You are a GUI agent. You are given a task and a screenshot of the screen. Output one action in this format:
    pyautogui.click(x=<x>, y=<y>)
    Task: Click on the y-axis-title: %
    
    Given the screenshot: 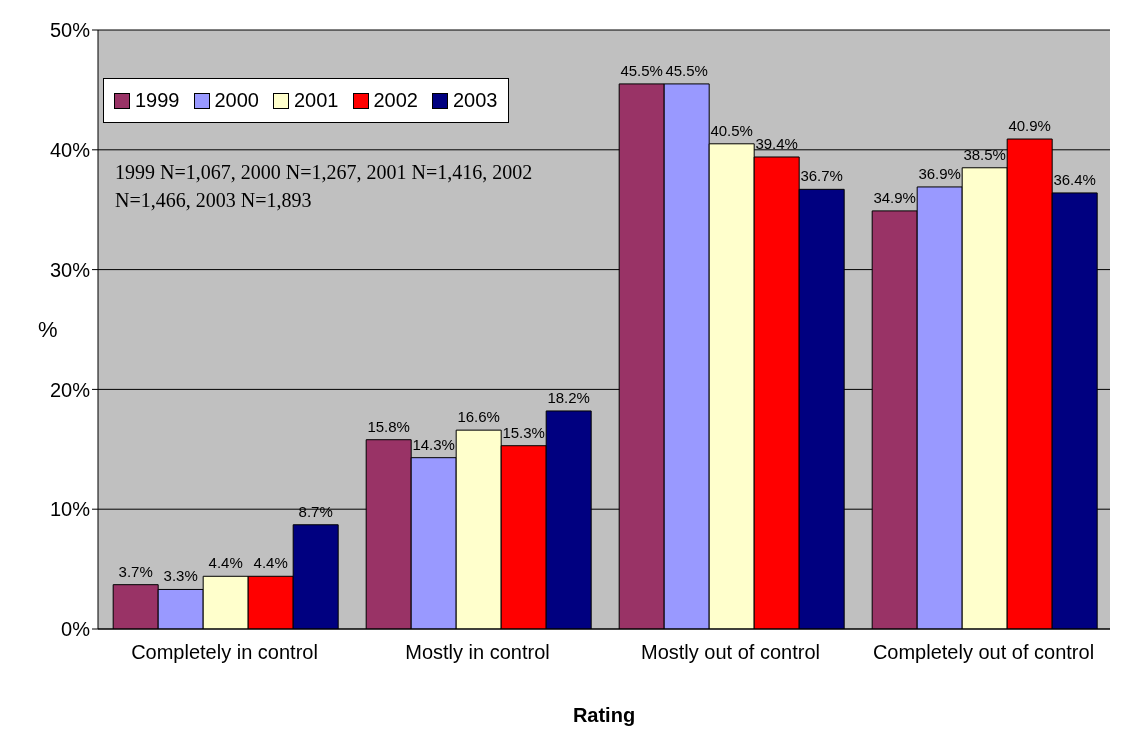 What is the action you would take?
    pyautogui.click(x=48, y=330)
    